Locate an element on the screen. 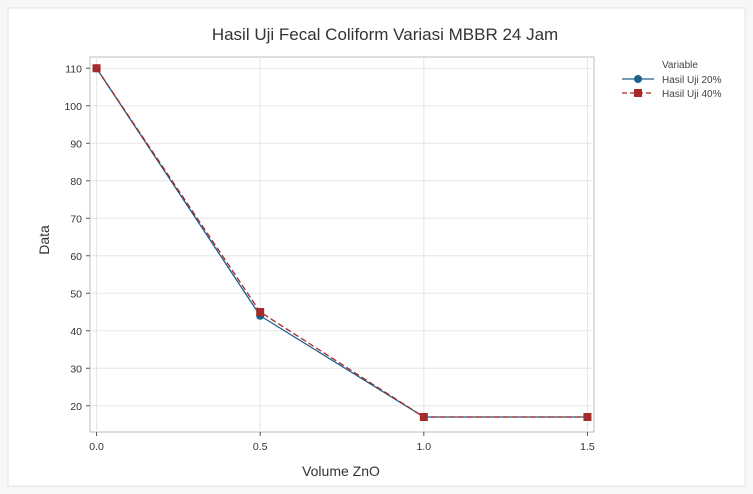  y-tick-label: 80 is located at coordinates (76, 182).